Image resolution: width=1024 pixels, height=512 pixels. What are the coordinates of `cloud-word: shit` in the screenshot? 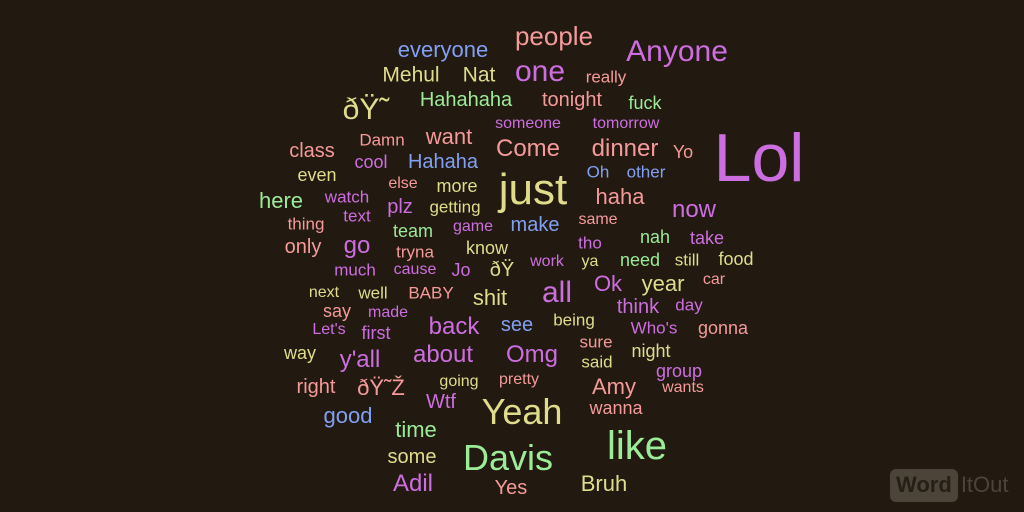 It's located at (490, 297).